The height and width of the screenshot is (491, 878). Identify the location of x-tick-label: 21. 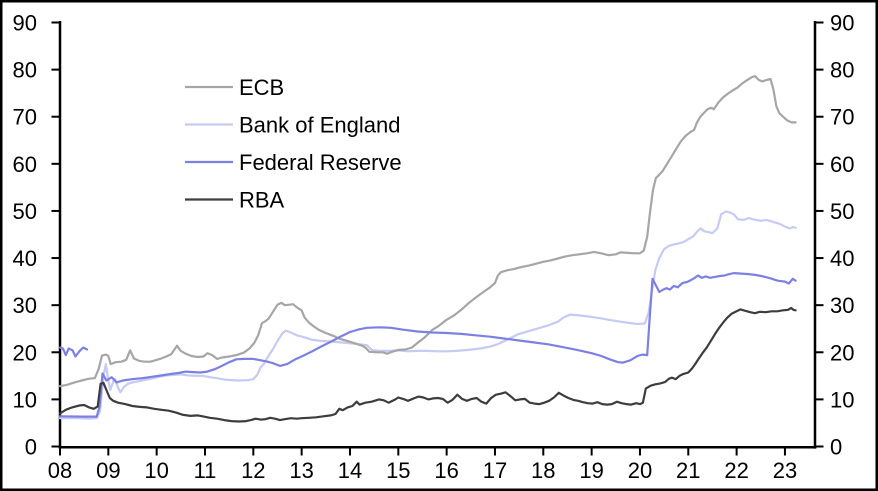
(688, 470).